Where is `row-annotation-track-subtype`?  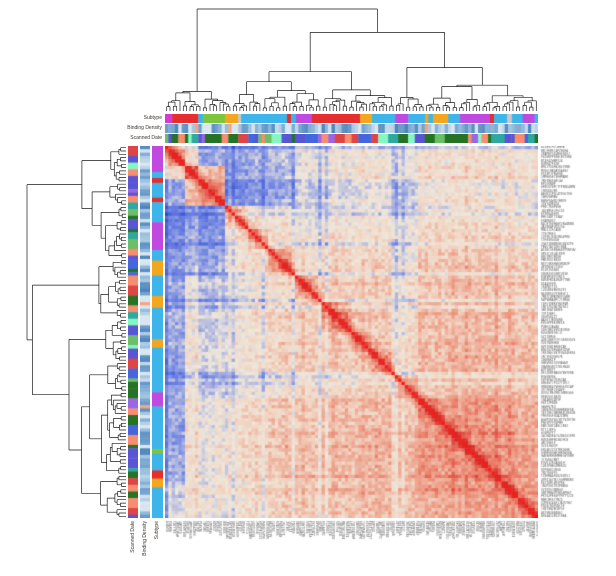 row-annotation-track-subtype is located at coordinates (157, 332).